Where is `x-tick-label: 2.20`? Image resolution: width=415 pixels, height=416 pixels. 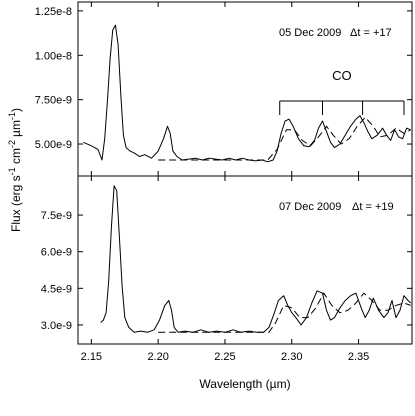
x-tick-label: 2.20 is located at coordinates (157, 357).